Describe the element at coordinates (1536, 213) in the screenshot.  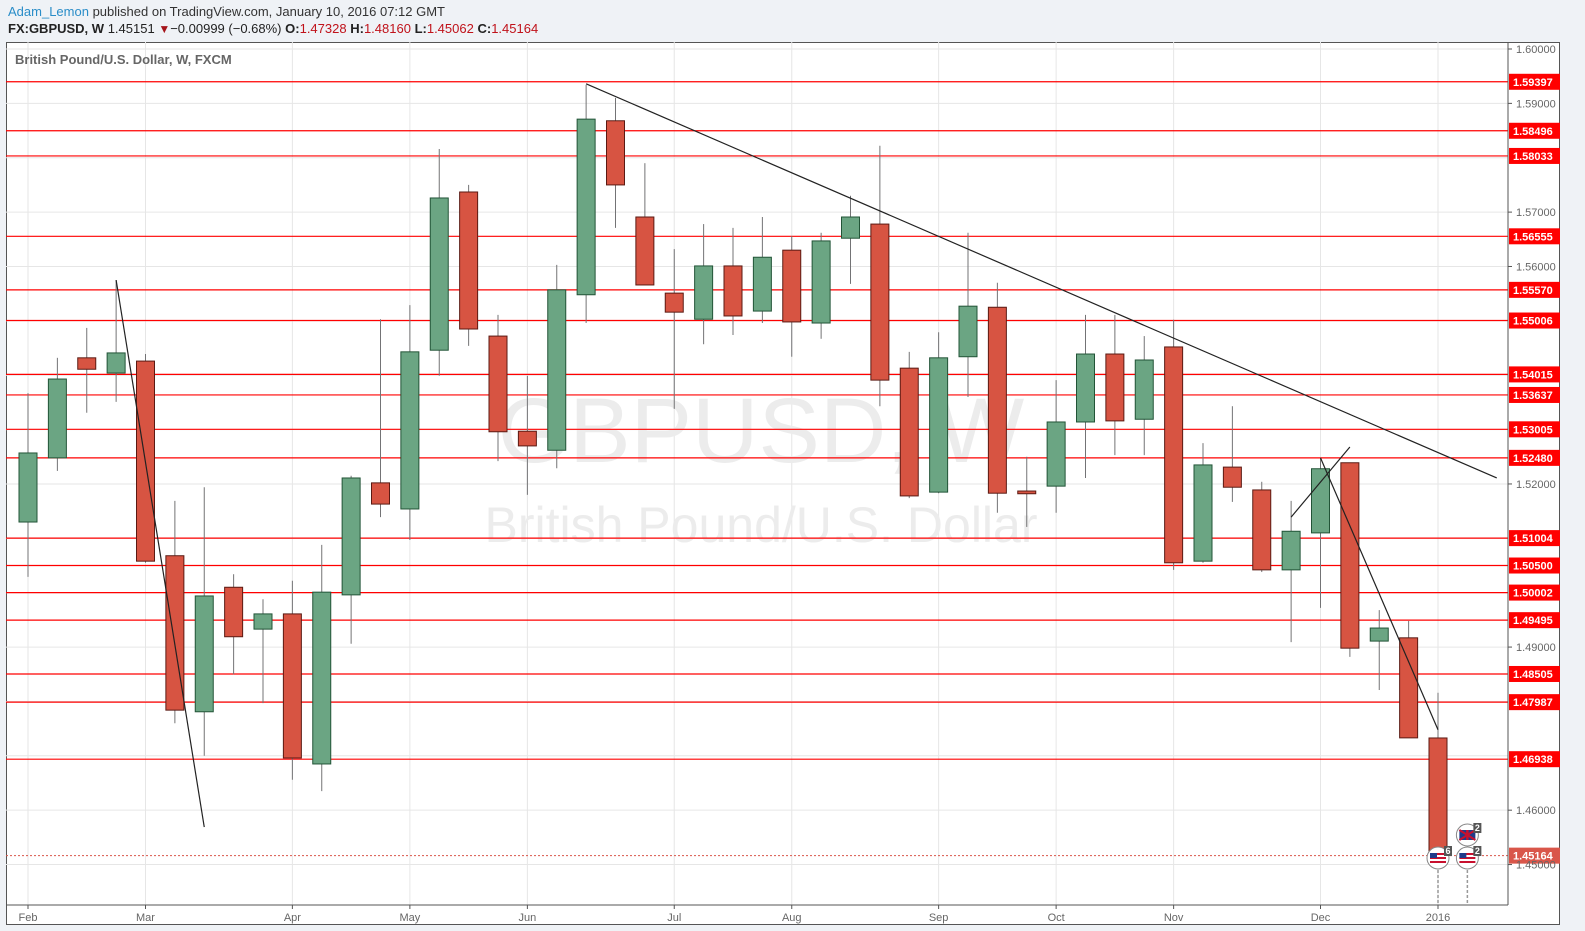
I see `y-tick-label: 1.57000` at that location.